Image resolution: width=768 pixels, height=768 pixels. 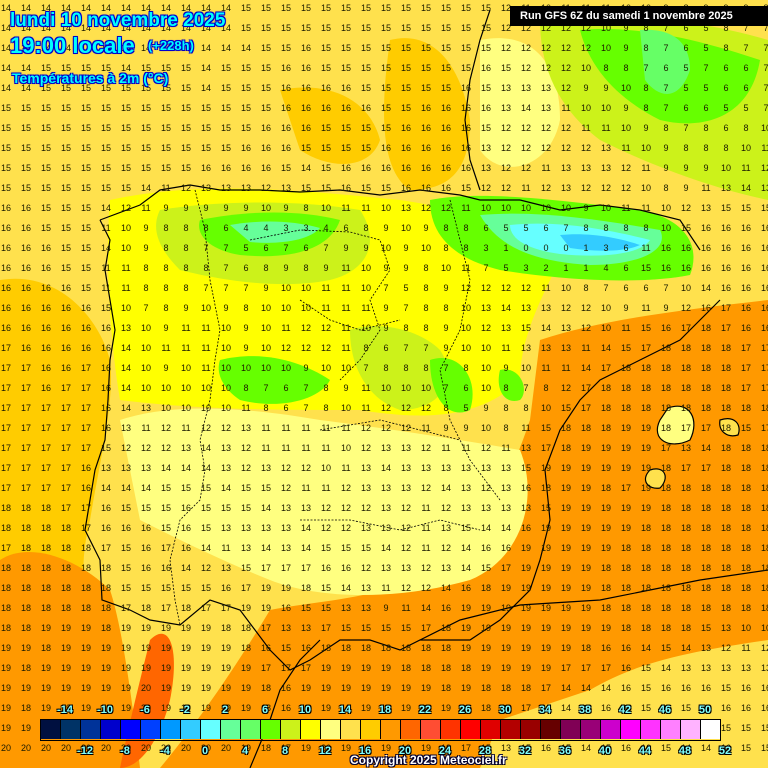 I want to click on legend-tick-top: 14, so click(x=345, y=710).